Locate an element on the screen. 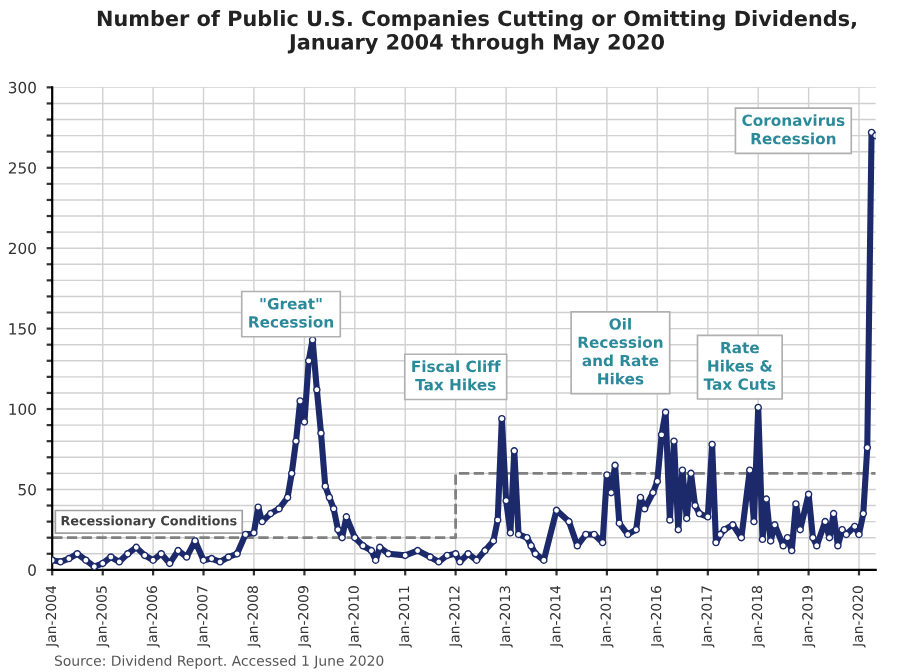  chart-title: Number of Public U.S. Companies Cutting or Omitting Dividends, January 2004 through May 2020 is located at coordinates (476, 32).